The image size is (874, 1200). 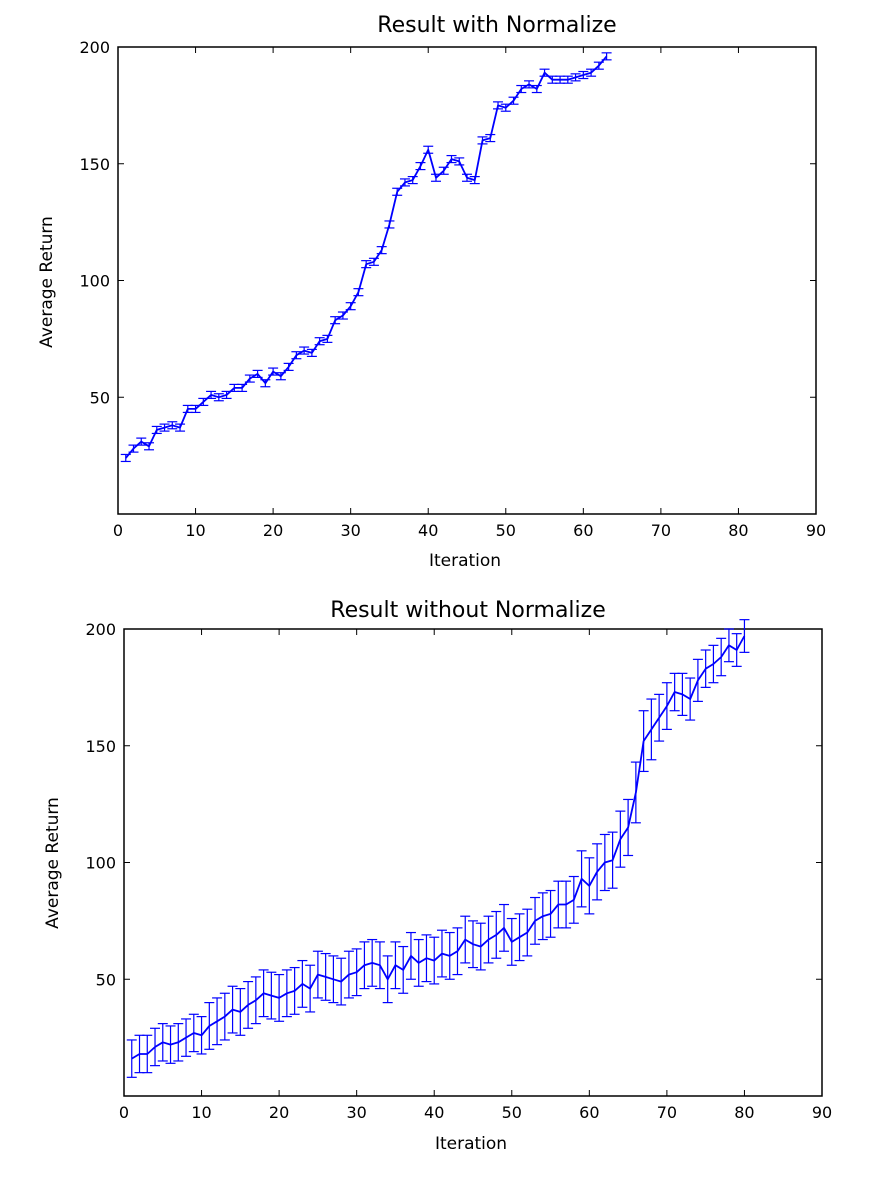 I want to click on chart-1-xtick-label: 80, so click(x=738, y=530).